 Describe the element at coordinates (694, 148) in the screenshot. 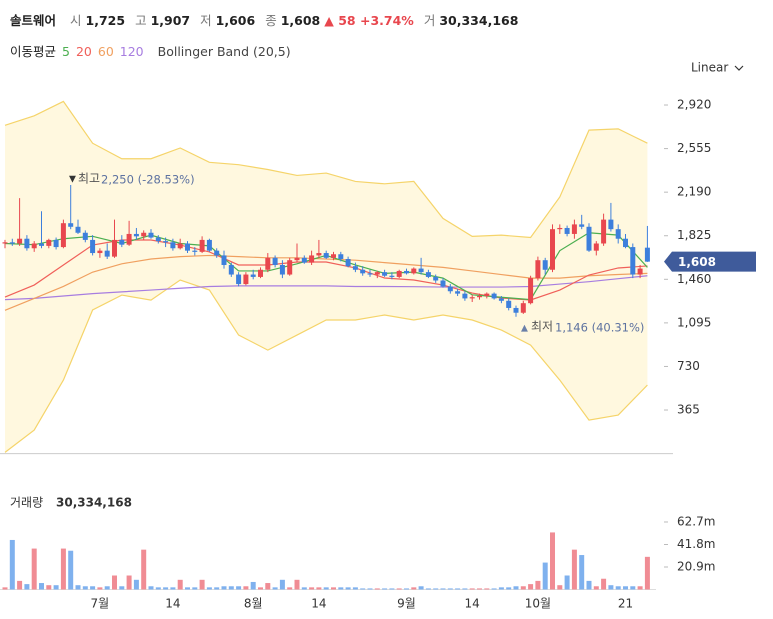

I see `y-tick-label: 2,555` at that location.